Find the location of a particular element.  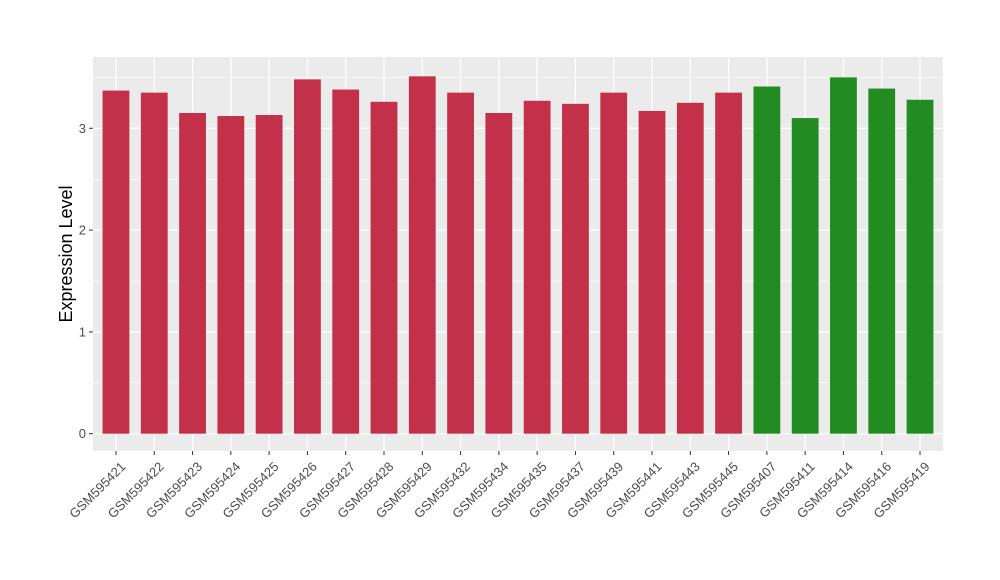

bar-GSM595407 is located at coordinates (767, 260).